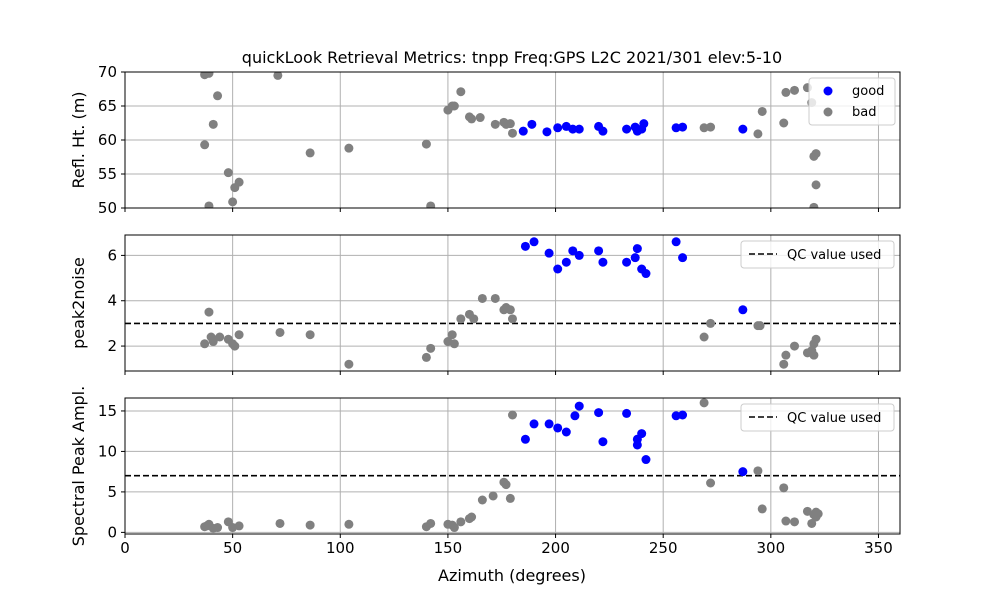 This screenshot has width=1000, height=604. I want to click on y-tick-label: 60, so click(107, 140).